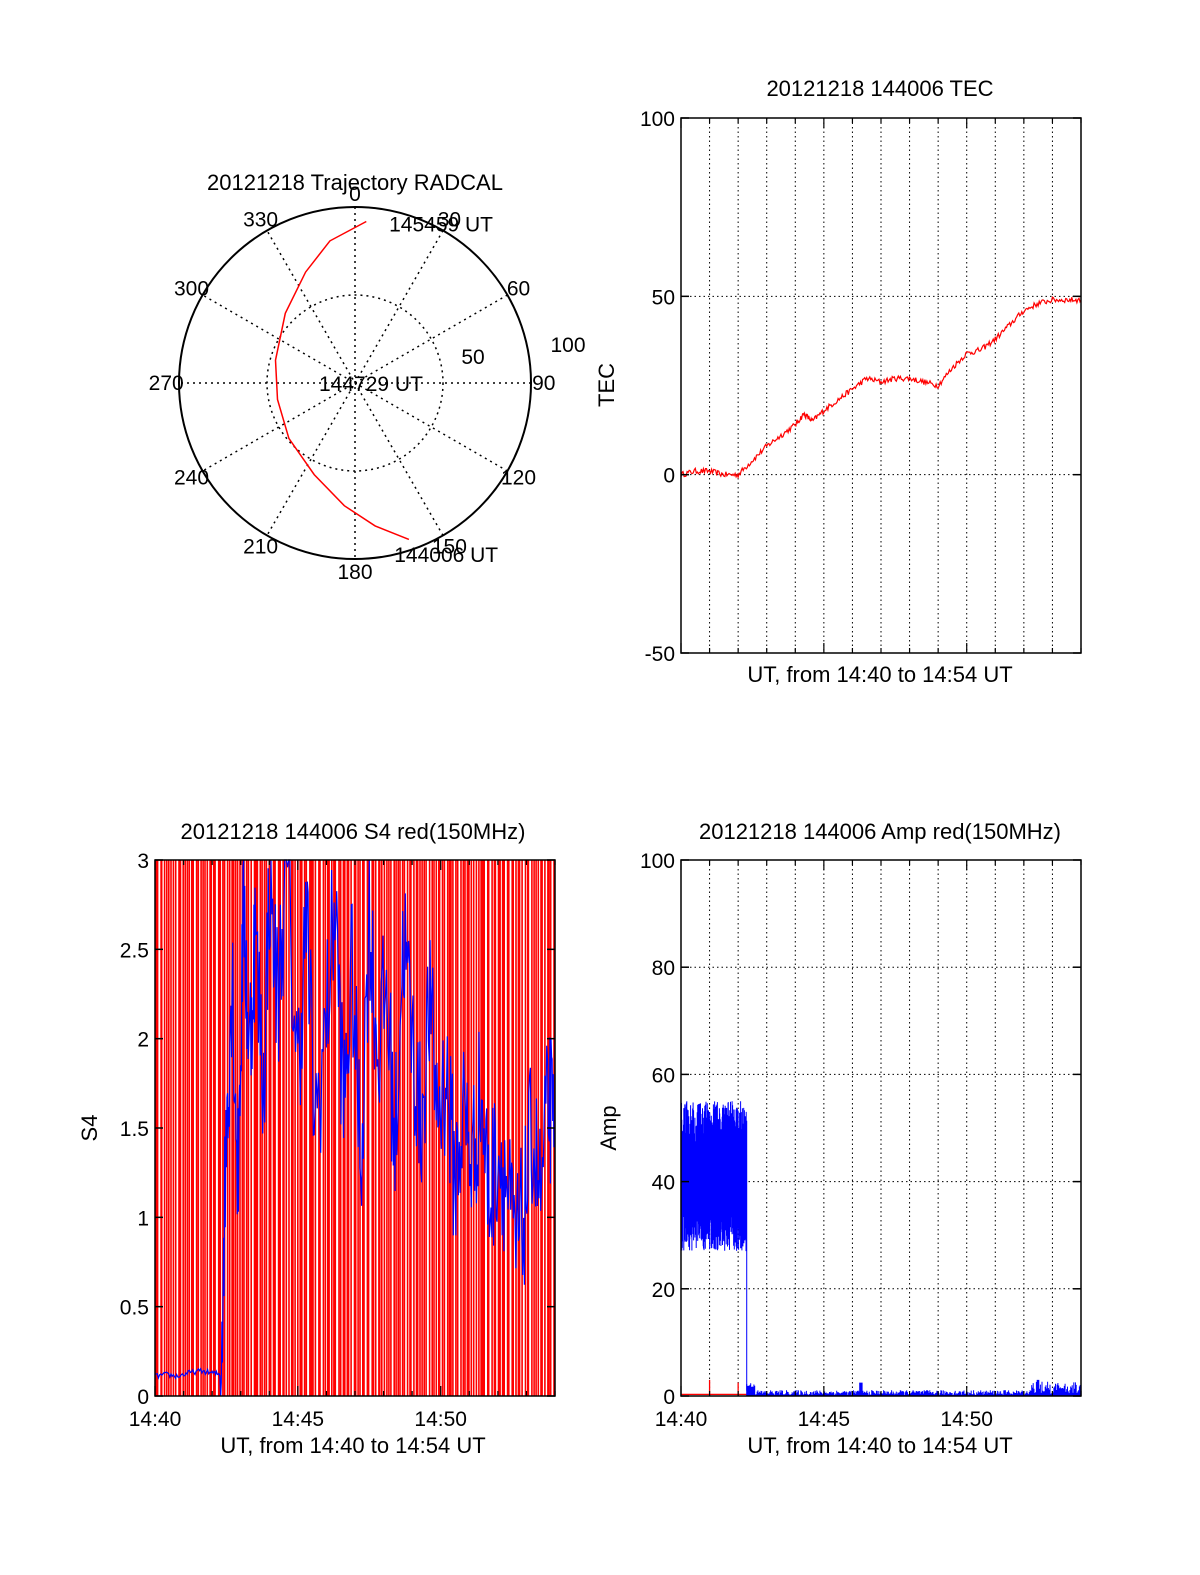 This screenshot has width=1200, height=1575. I want to click on amp-red-series, so click(714, 1387).